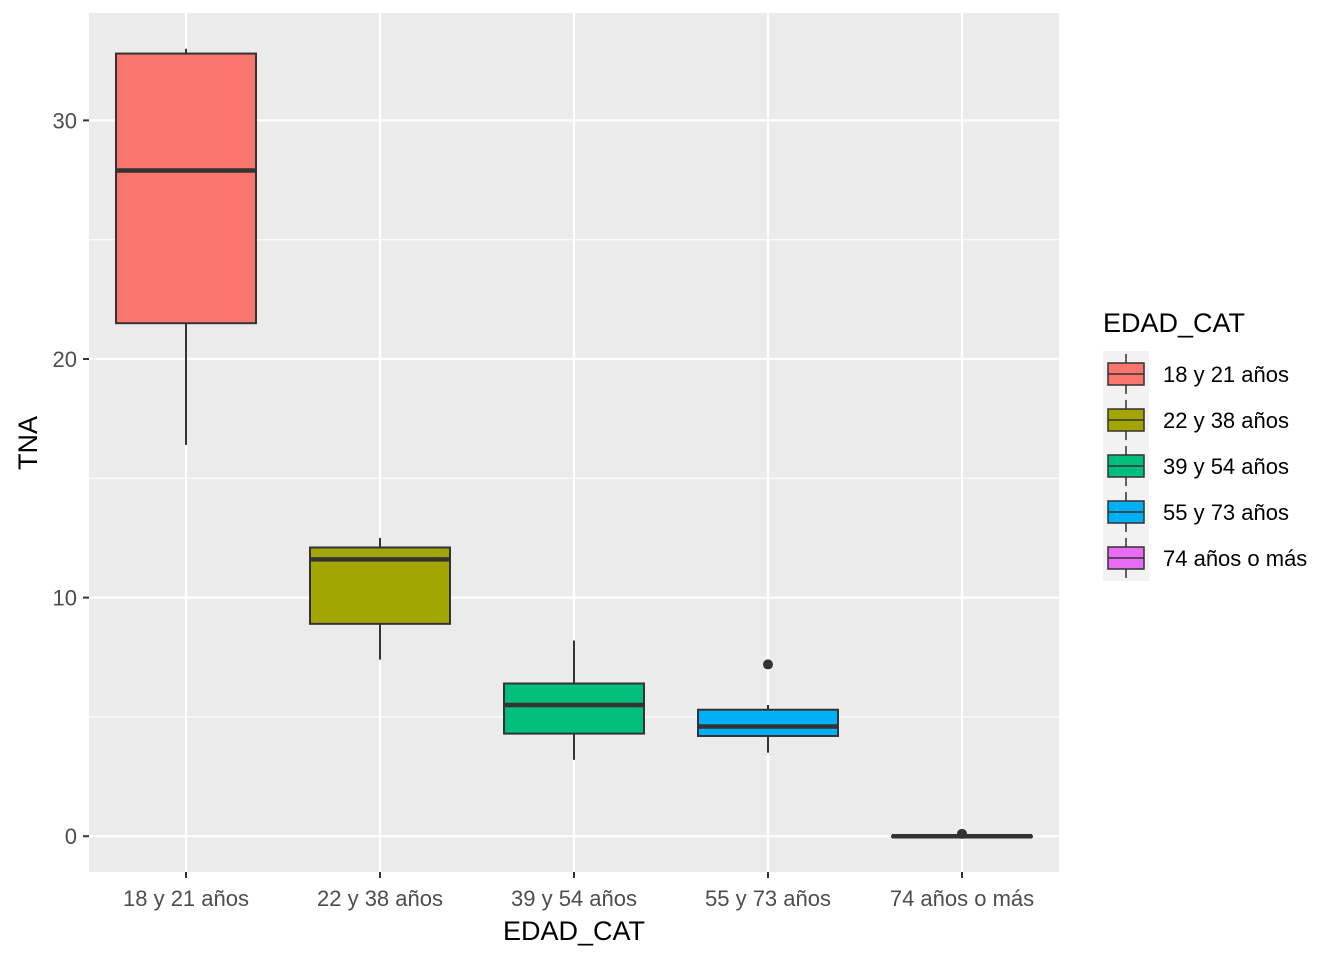 The width and height of the screenshot is (1344, 960). What do you see at coordinates (380, 898) in the screenshot?
I see `x-tick-label: 22 y 38 años` at bounding box center [380, 898].